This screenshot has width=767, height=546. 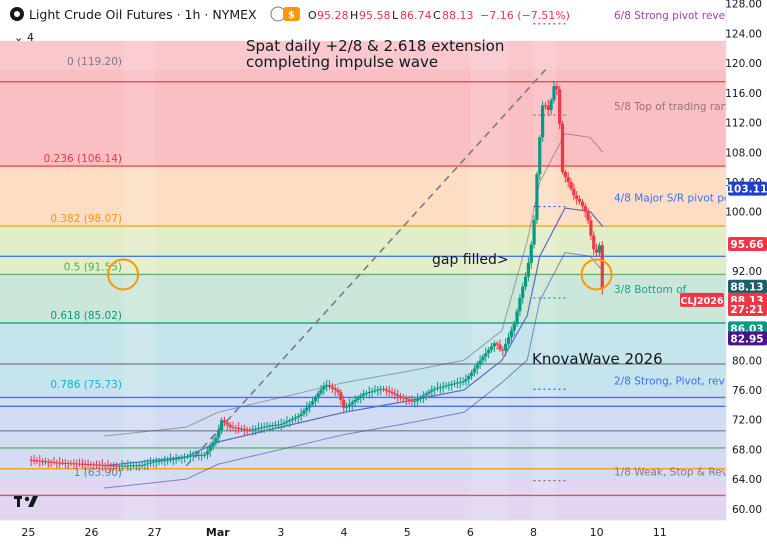 I want to click on ohlc-c: 88.13, so click(x=458, y=15).